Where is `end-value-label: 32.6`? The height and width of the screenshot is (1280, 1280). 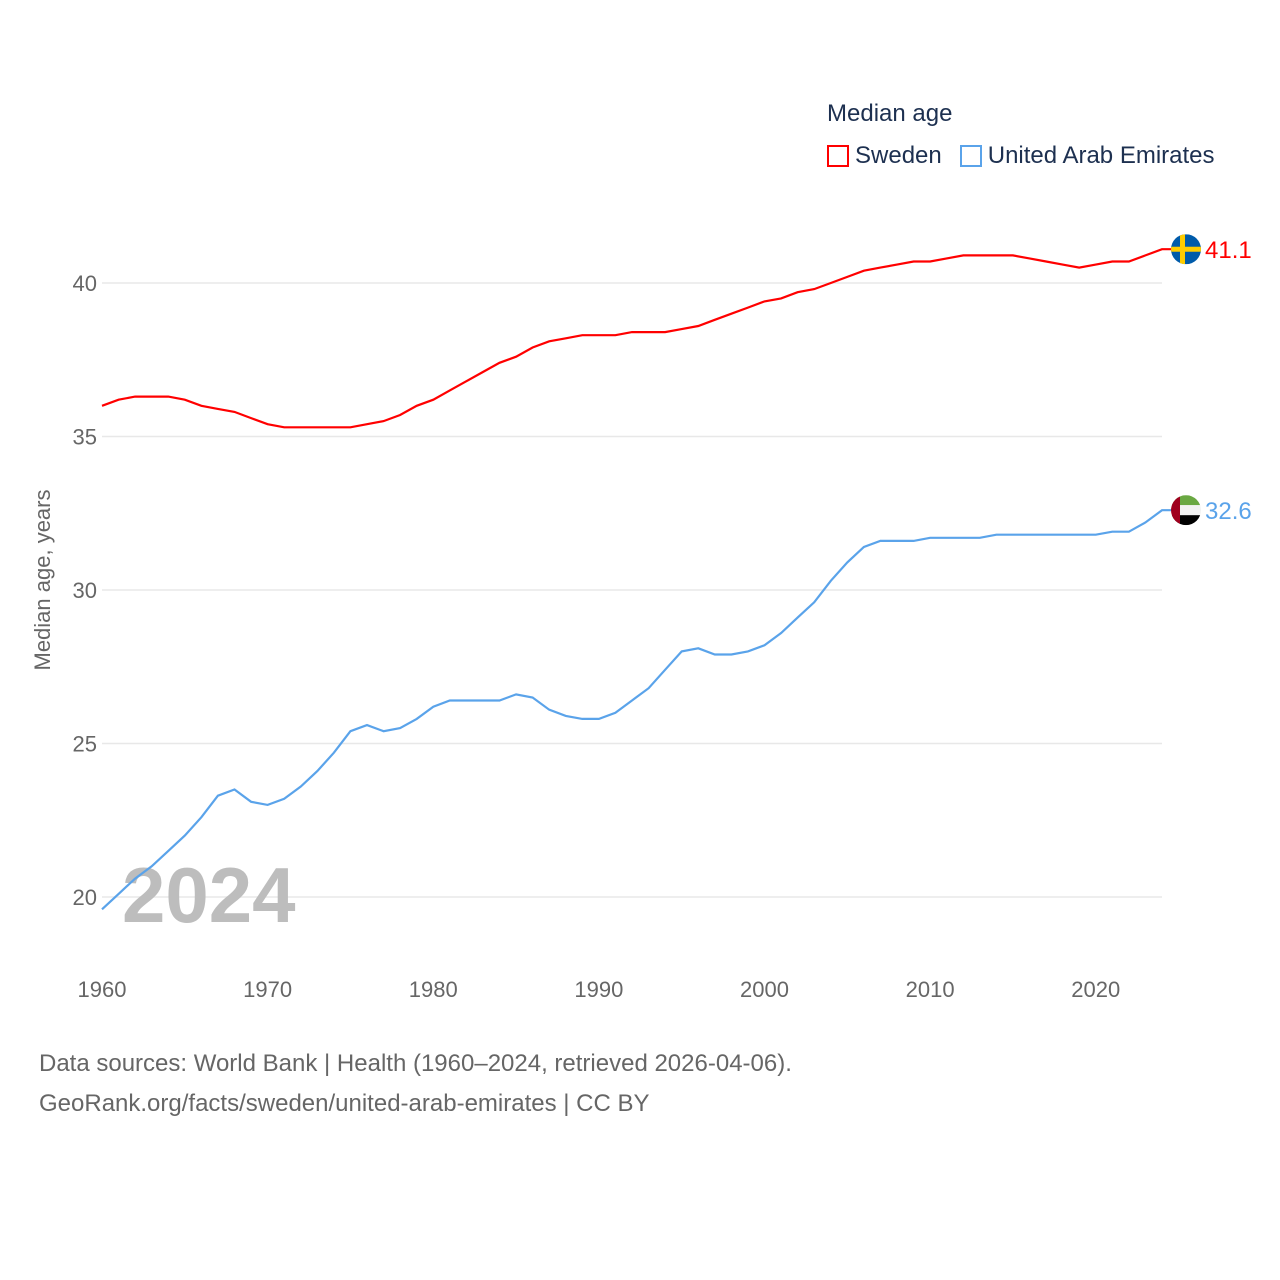 end-value-label: 32.6 is located at coordinates (1228, 511).